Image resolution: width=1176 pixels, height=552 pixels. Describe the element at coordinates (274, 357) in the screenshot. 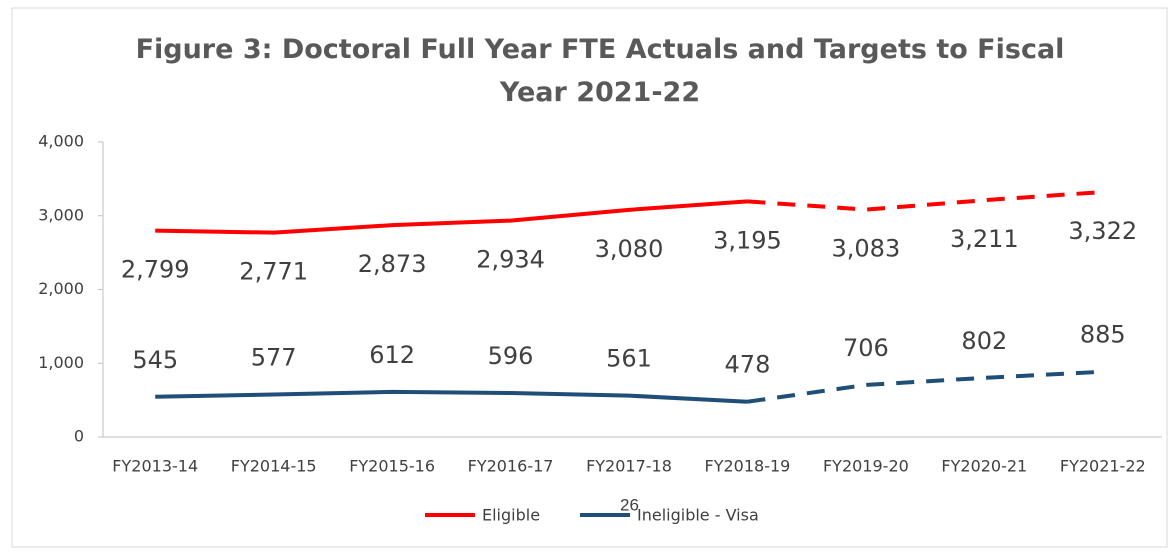

I see `data-label: 577` at that location.